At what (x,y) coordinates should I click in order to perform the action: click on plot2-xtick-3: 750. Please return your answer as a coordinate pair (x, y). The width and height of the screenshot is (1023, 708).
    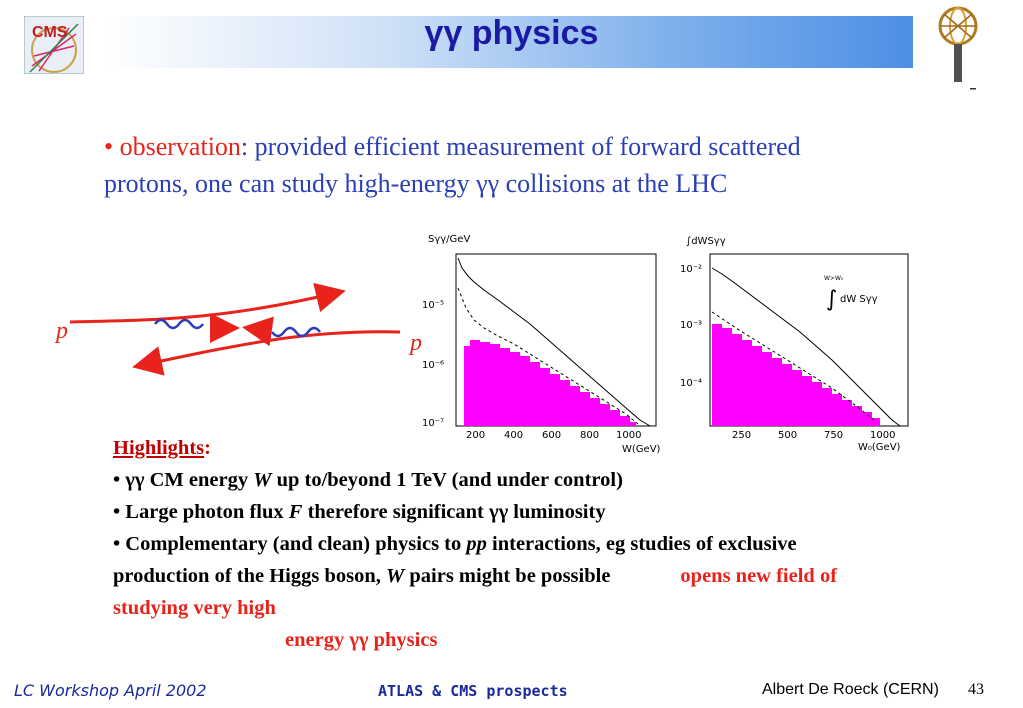
    Looking at the image, I should click on (833, 435).